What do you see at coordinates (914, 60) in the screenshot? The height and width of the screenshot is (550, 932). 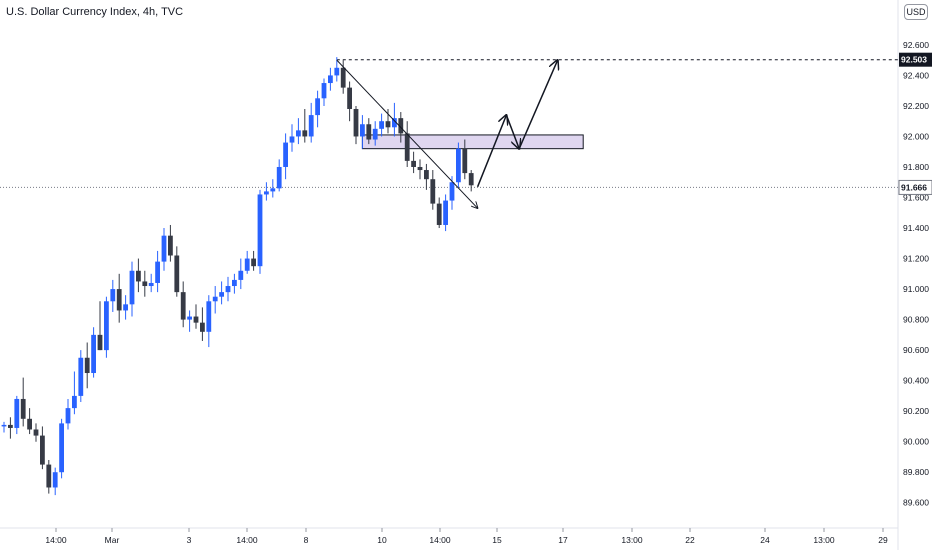 I see `level-price-label: 92.503` at bounding box center [914, 60].